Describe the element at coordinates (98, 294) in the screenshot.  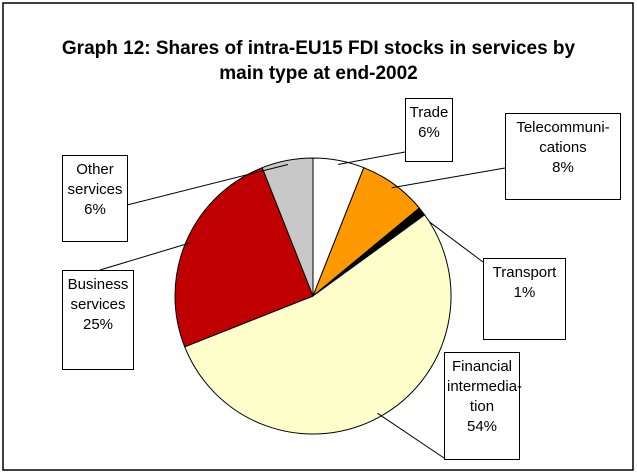
I see `category-label: Business services` at that location.